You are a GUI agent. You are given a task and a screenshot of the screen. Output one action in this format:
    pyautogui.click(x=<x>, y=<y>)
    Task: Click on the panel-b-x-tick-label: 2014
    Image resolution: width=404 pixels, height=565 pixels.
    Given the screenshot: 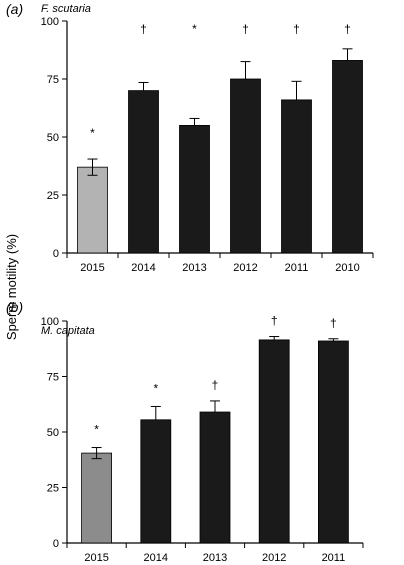 What is the action you would take?
    pyautogui.click(x=156, y=558)
    